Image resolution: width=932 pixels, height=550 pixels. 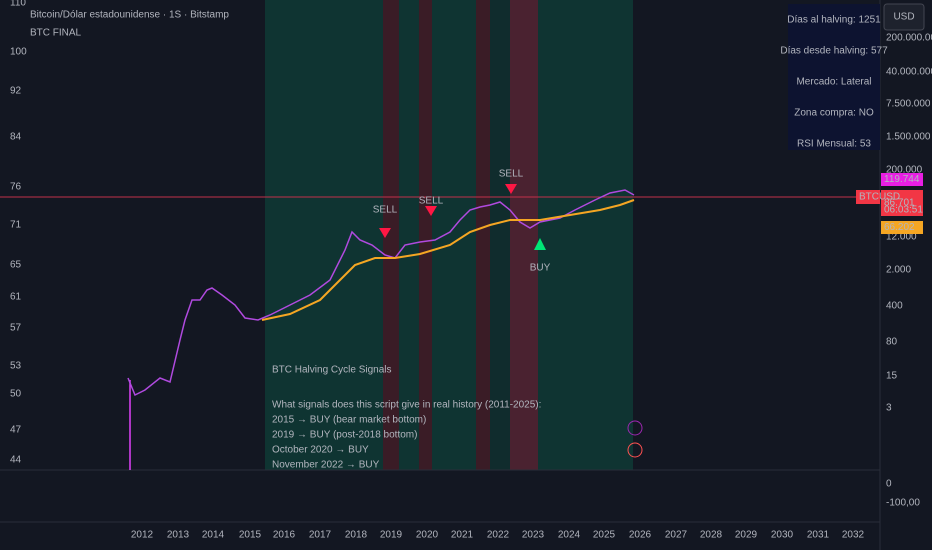 What do you see at coordinates (569, 535) in the screenshot?
I see `time-axis-label: 2024` at bounding box center [569, 535].